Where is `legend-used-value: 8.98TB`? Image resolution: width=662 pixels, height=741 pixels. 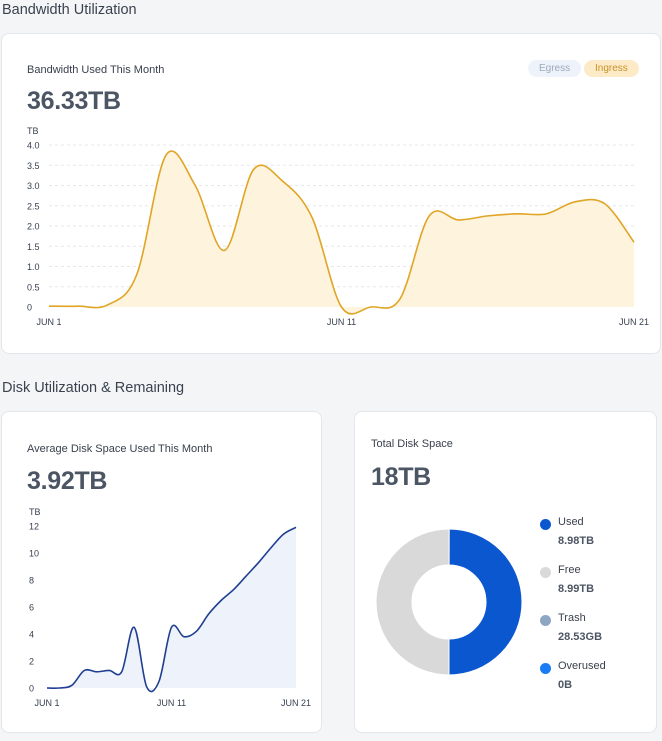 legend-used-value: 8.98TB is located at coordinates (576, 541).